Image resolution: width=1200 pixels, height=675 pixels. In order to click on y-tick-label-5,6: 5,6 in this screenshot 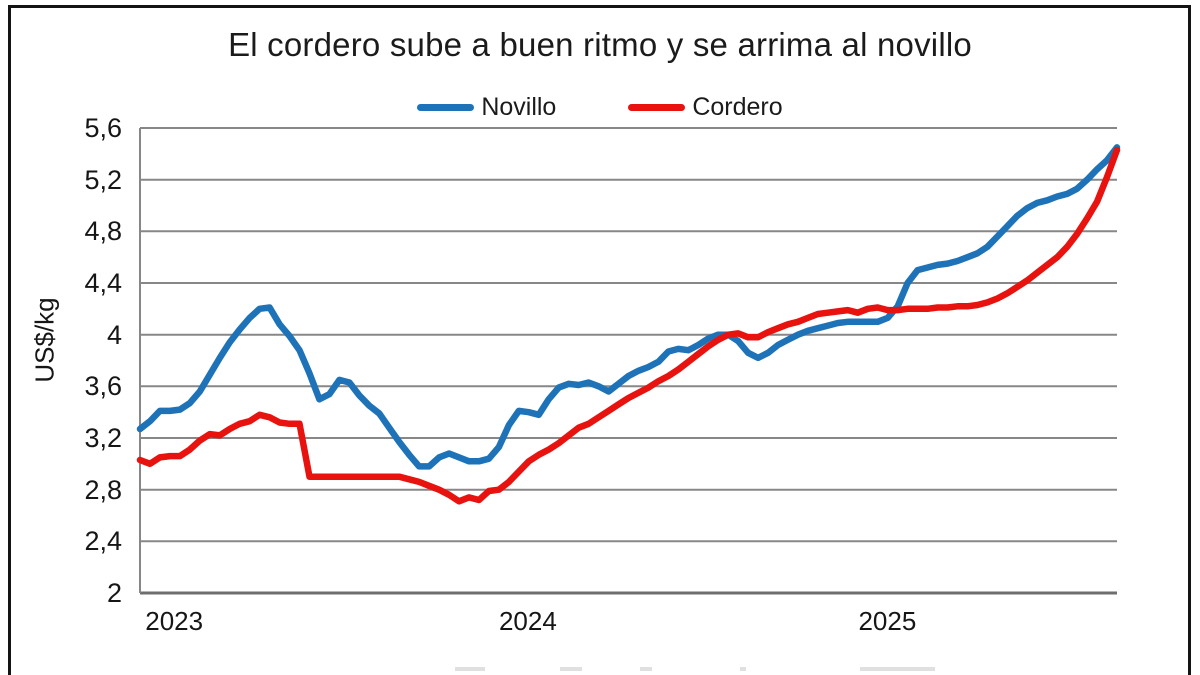, I will do `click(103, 128)`.